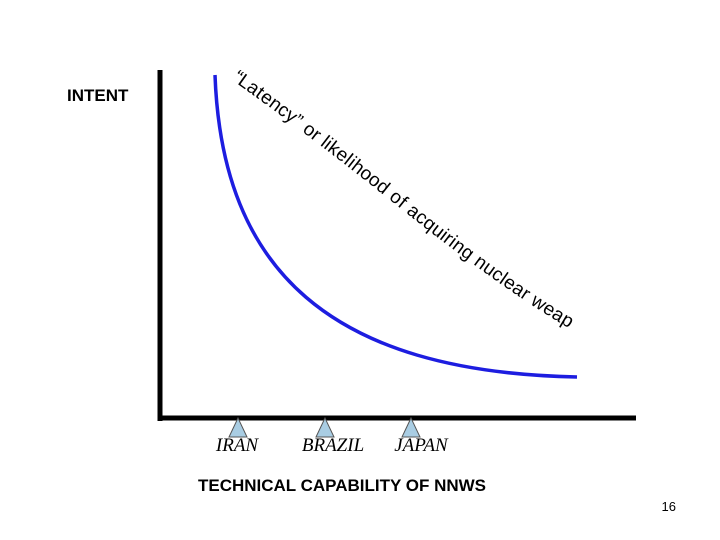 The height and width of the screenshot is (540, 720). I want to click on y-axis-label: INTENT, so click(98, 95).